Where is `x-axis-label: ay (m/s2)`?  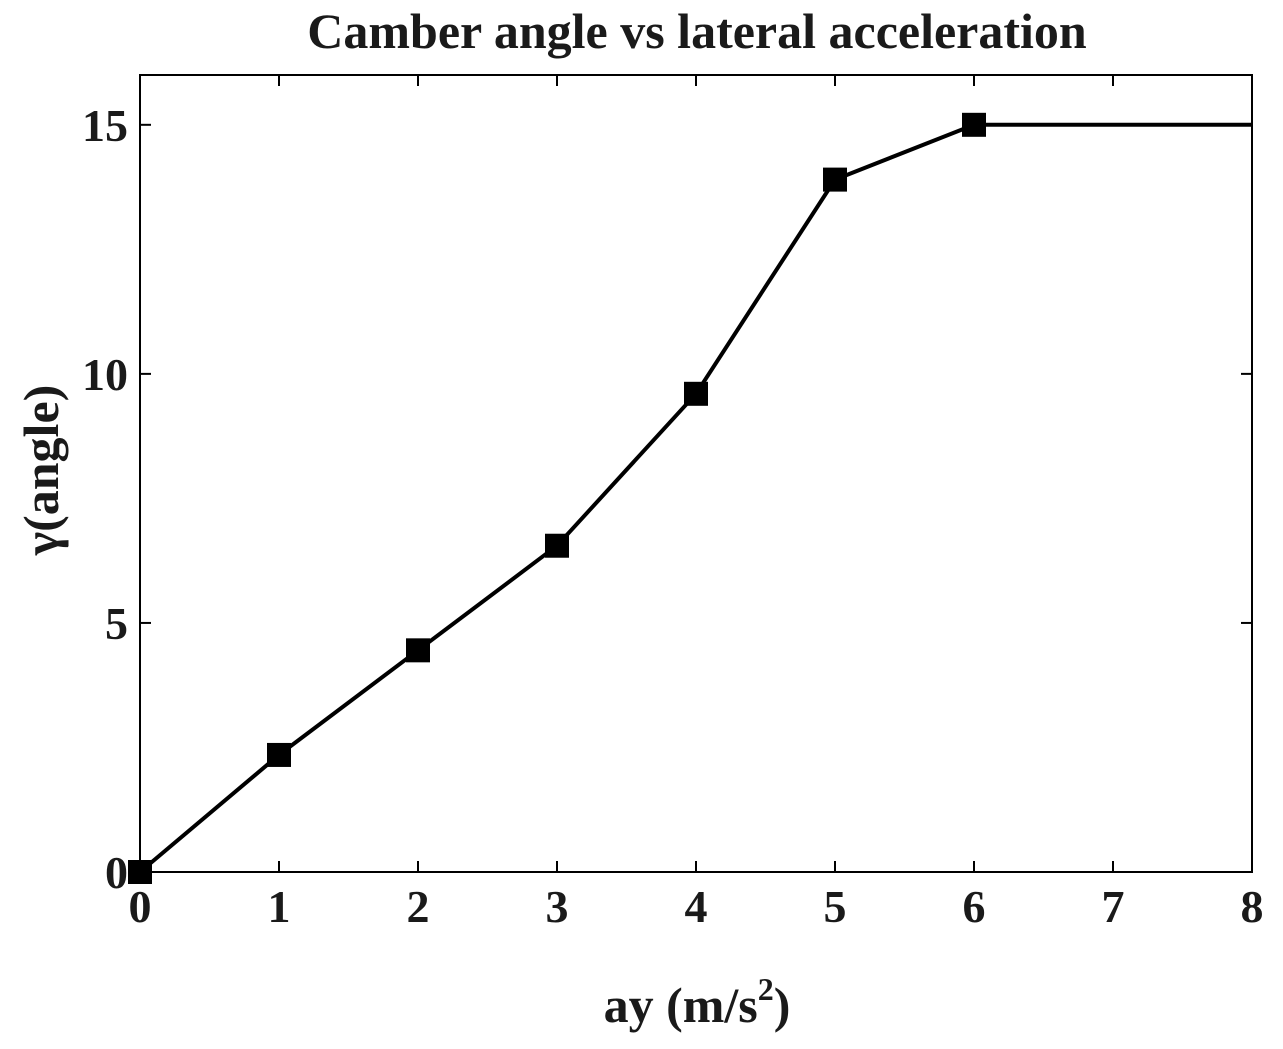 x-axis-label: ay (m/s2) is located at coordinates (697, 1002).